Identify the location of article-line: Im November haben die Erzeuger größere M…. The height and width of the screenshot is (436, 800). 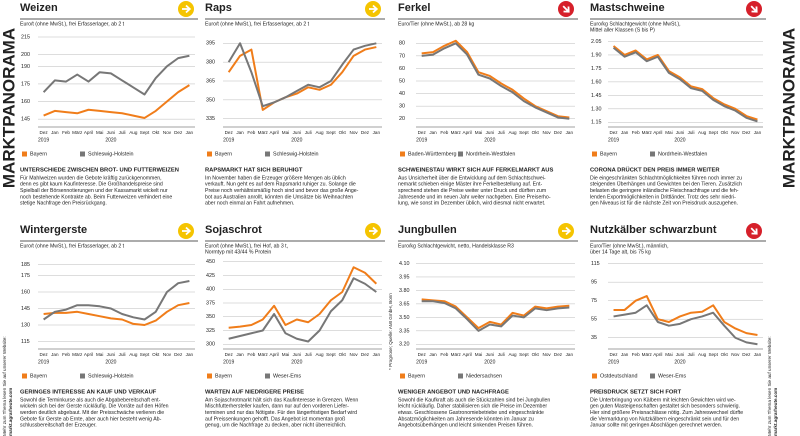
(275, 178).